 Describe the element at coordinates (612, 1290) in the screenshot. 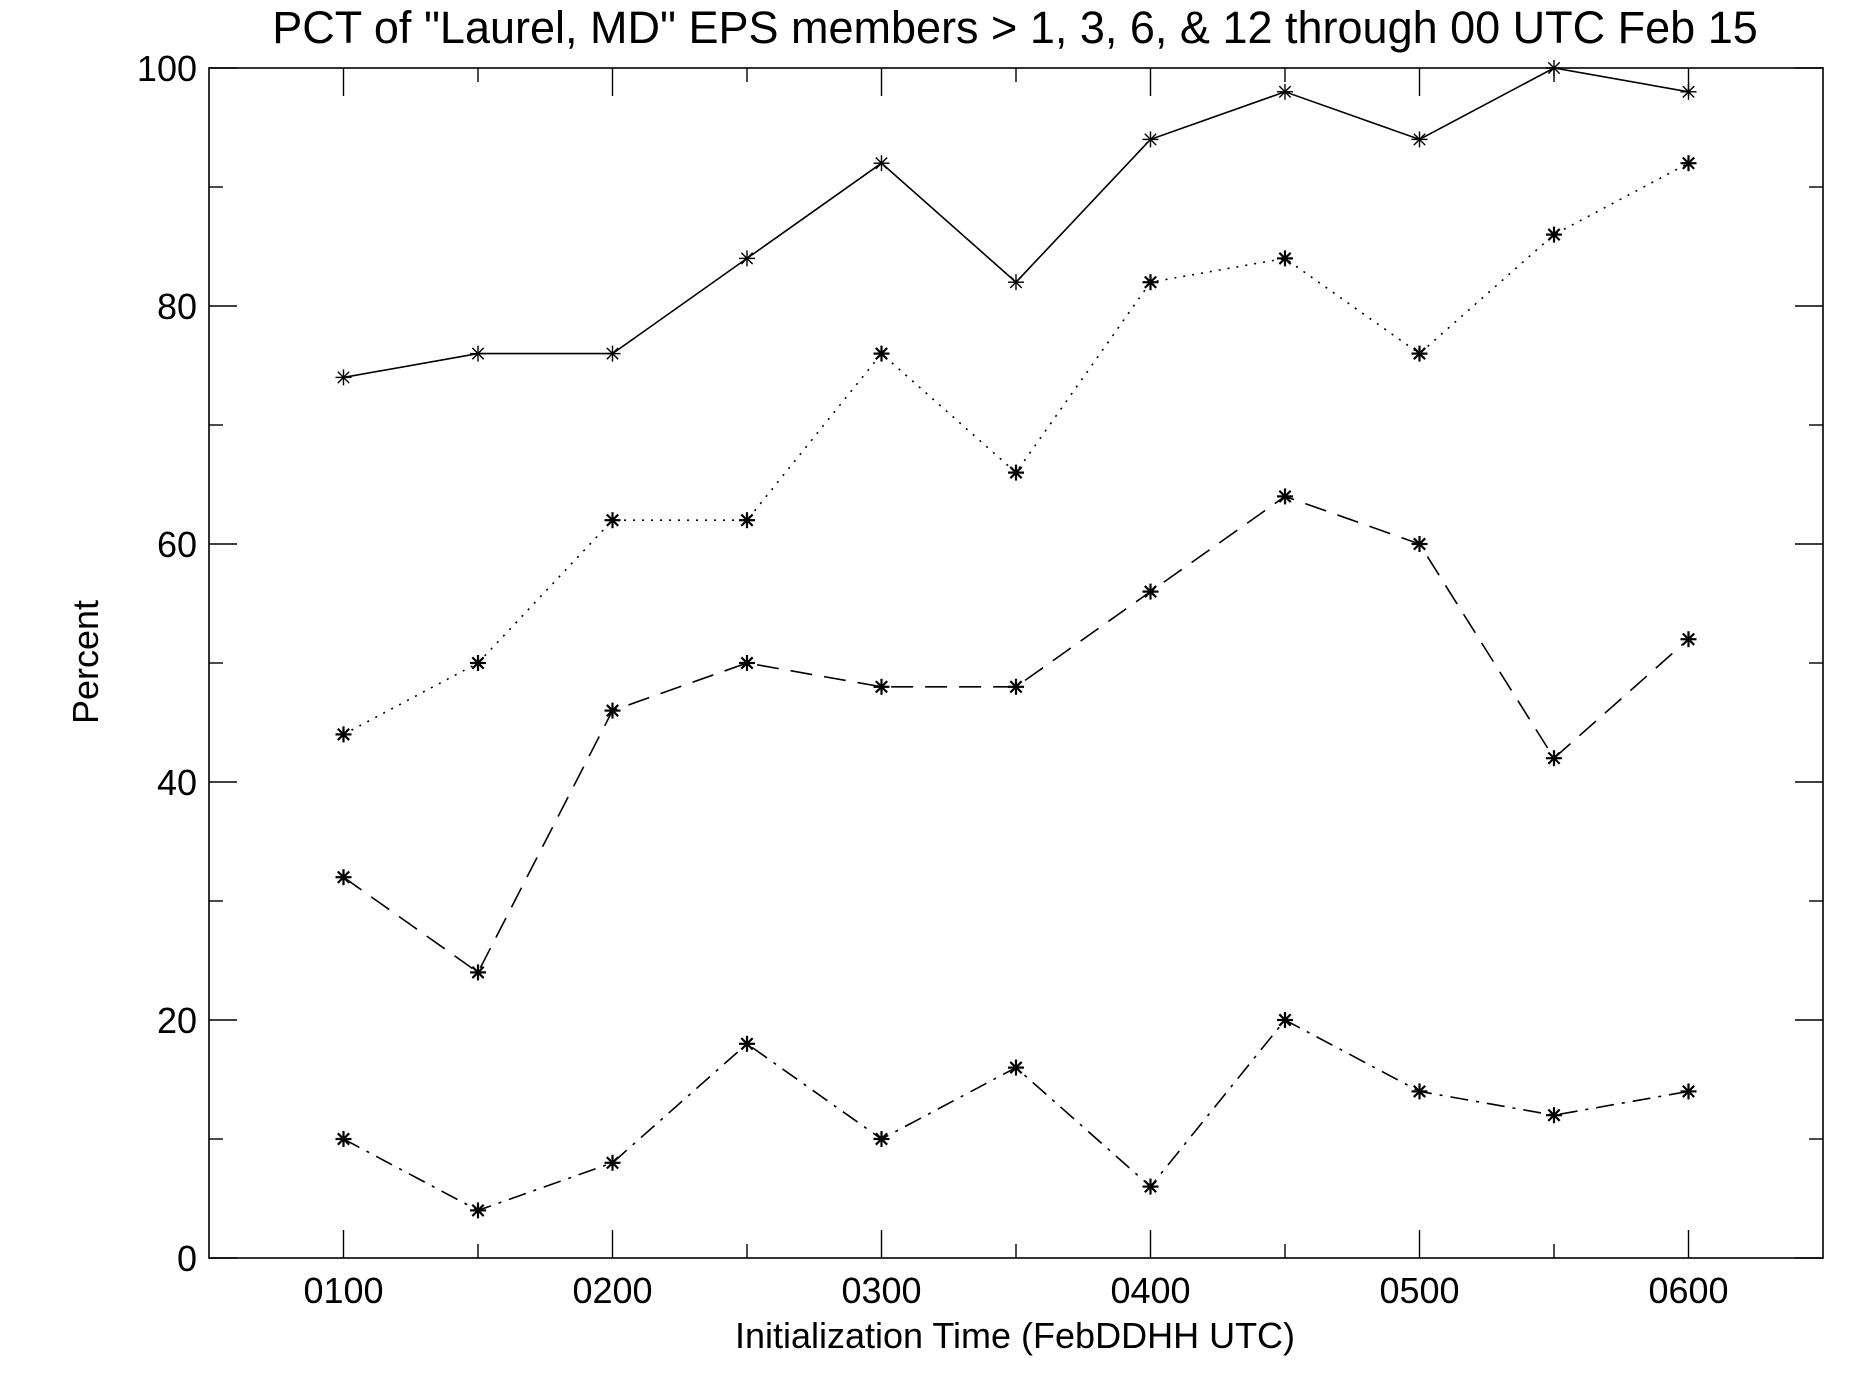

I see `x-tick-label: 0200` at that location.